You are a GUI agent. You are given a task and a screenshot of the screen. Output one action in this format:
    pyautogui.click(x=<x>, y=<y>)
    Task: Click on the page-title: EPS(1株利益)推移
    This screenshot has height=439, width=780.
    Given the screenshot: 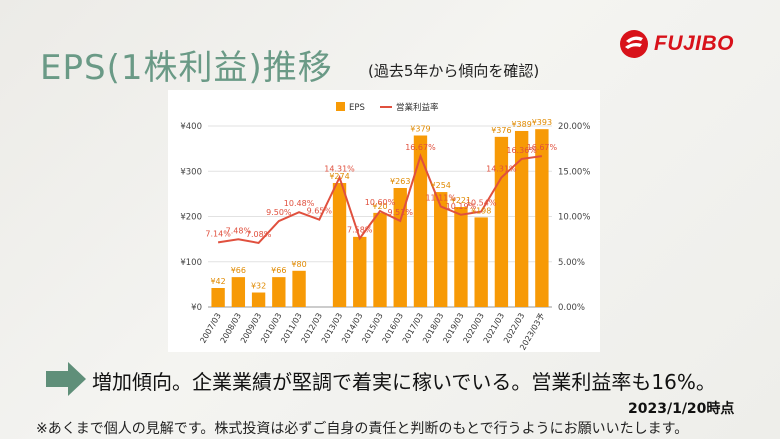 What is the action you would take?
    pyautogui.click(x=186, y=68)
    